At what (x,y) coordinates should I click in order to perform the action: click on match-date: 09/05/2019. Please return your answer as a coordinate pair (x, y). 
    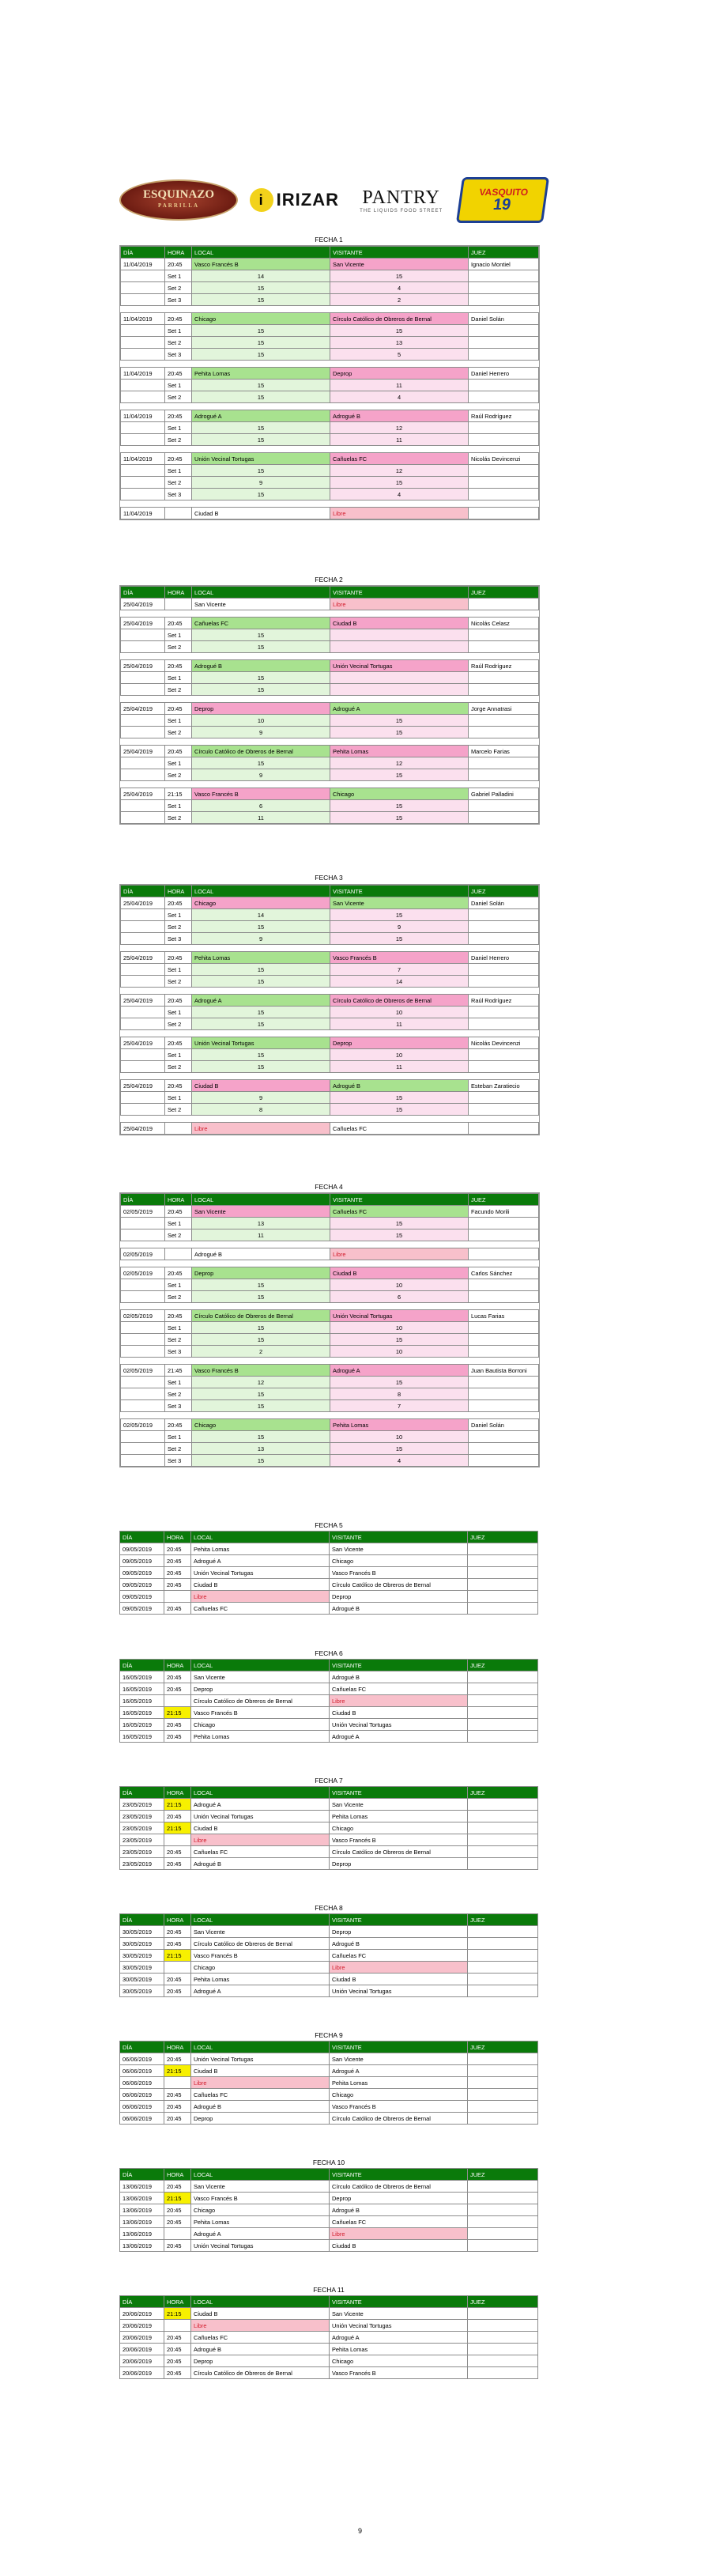
    Looking at the image, I should click on (141, 1584).